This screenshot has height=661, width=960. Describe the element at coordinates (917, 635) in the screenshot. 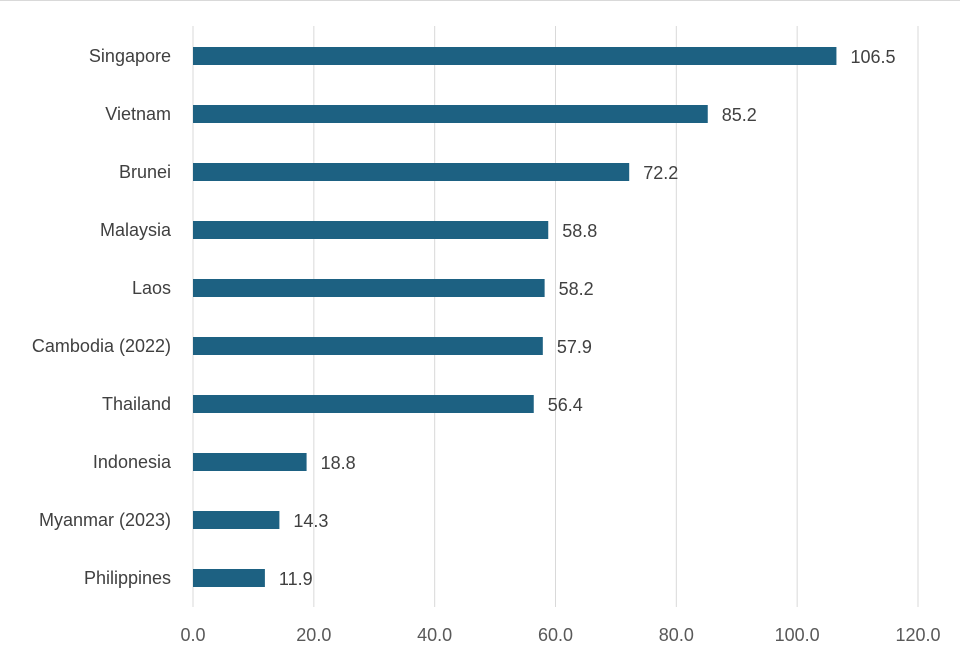

I see `x-tick-label: 120.0` at that location.